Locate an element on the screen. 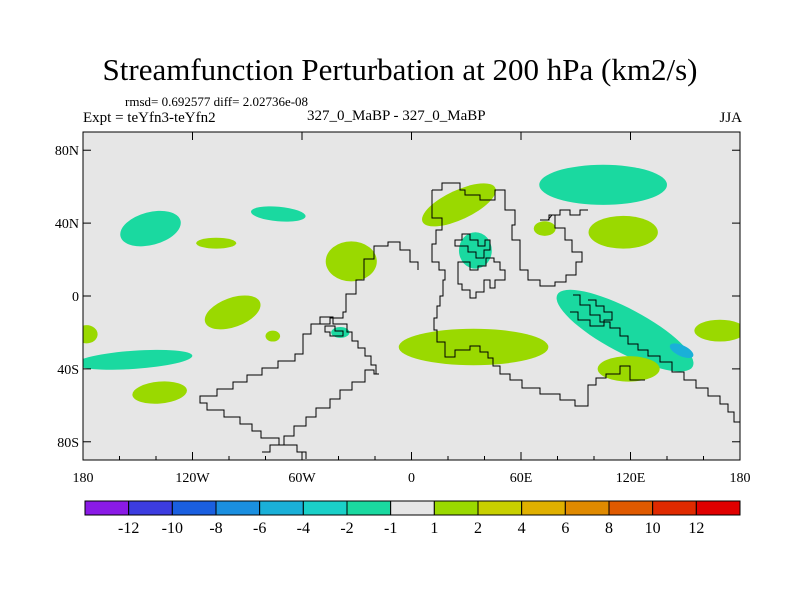  x-tick-label: 60W is located at coordinates (302, 478).